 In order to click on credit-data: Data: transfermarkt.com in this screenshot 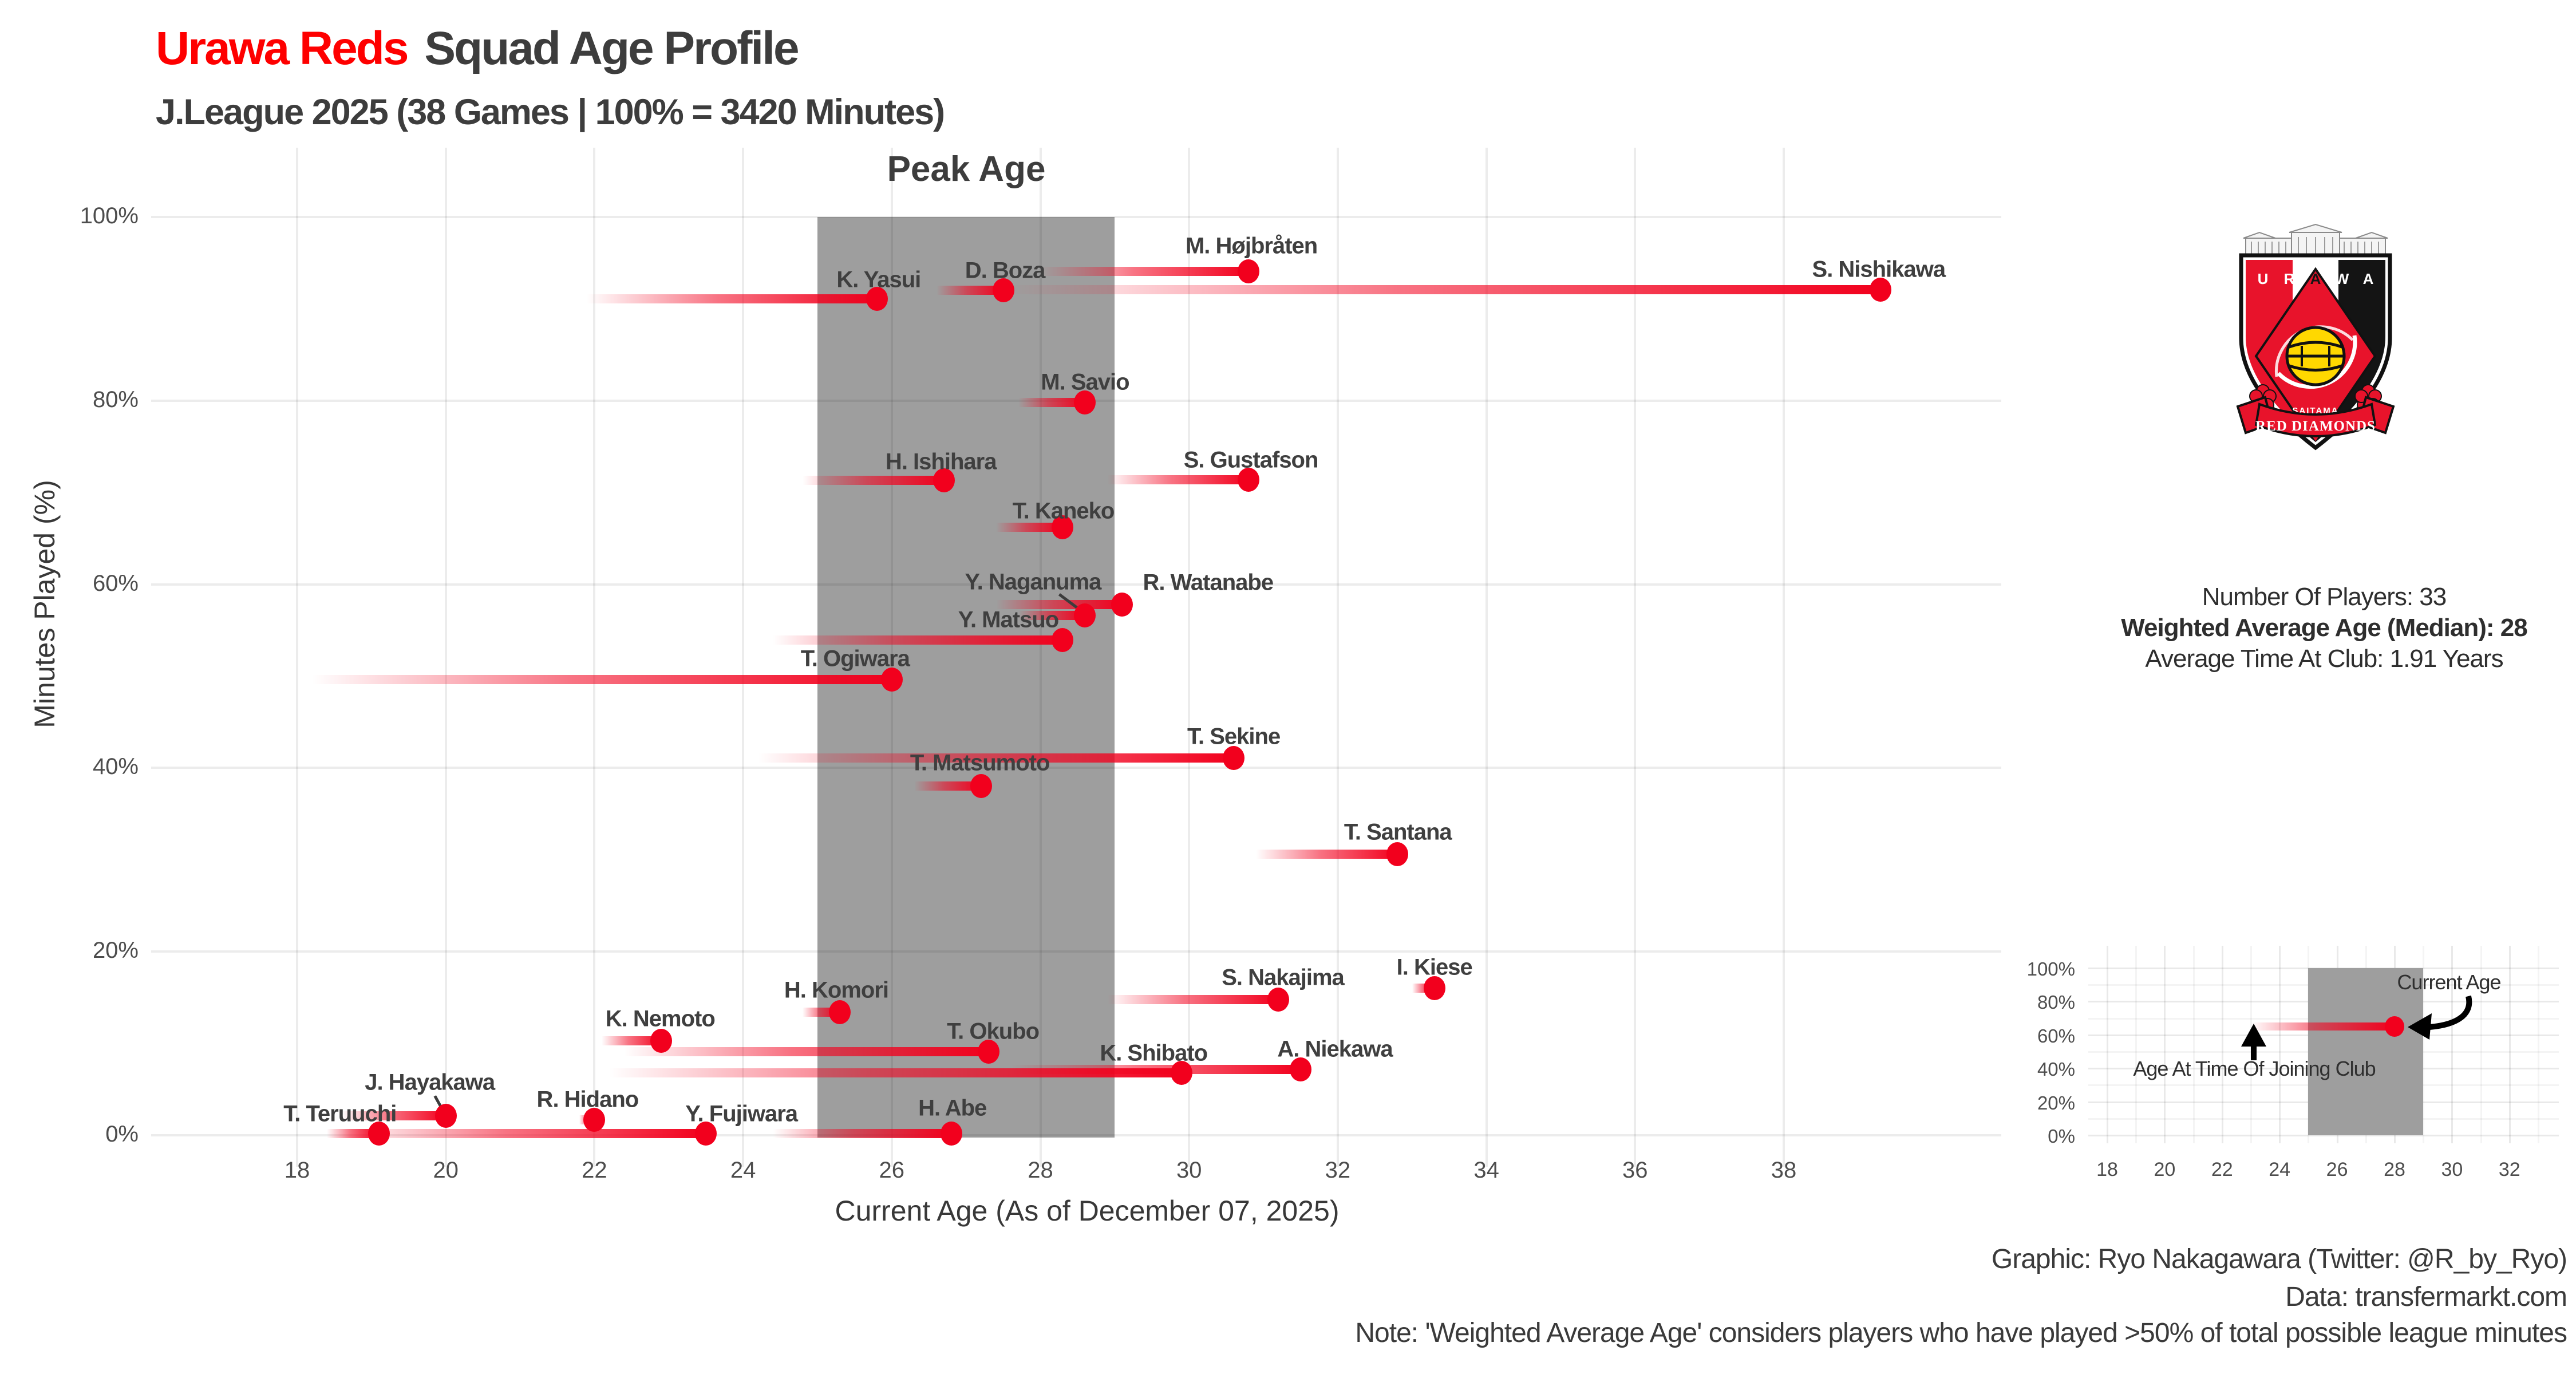, I will do `click(2426, 1297)`.